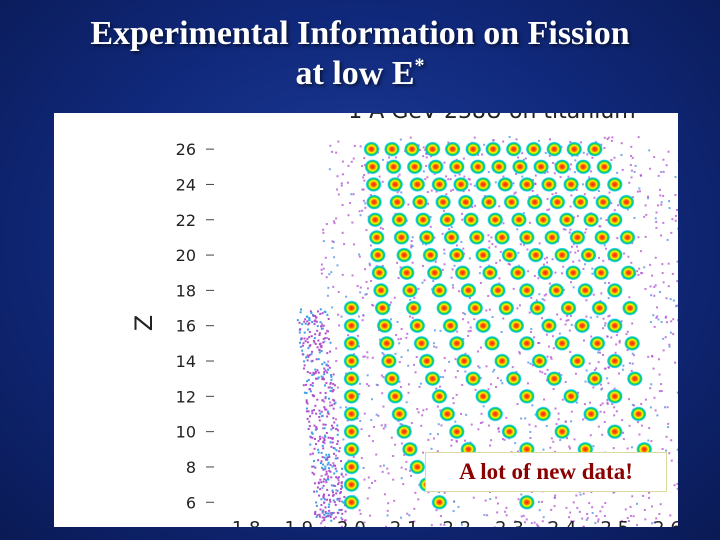 The height and width of the screenshot is (540, 720). Describe the element at coordinates (360, 74) in the screenshot. I see `title-line-2: at low E*` at that location.